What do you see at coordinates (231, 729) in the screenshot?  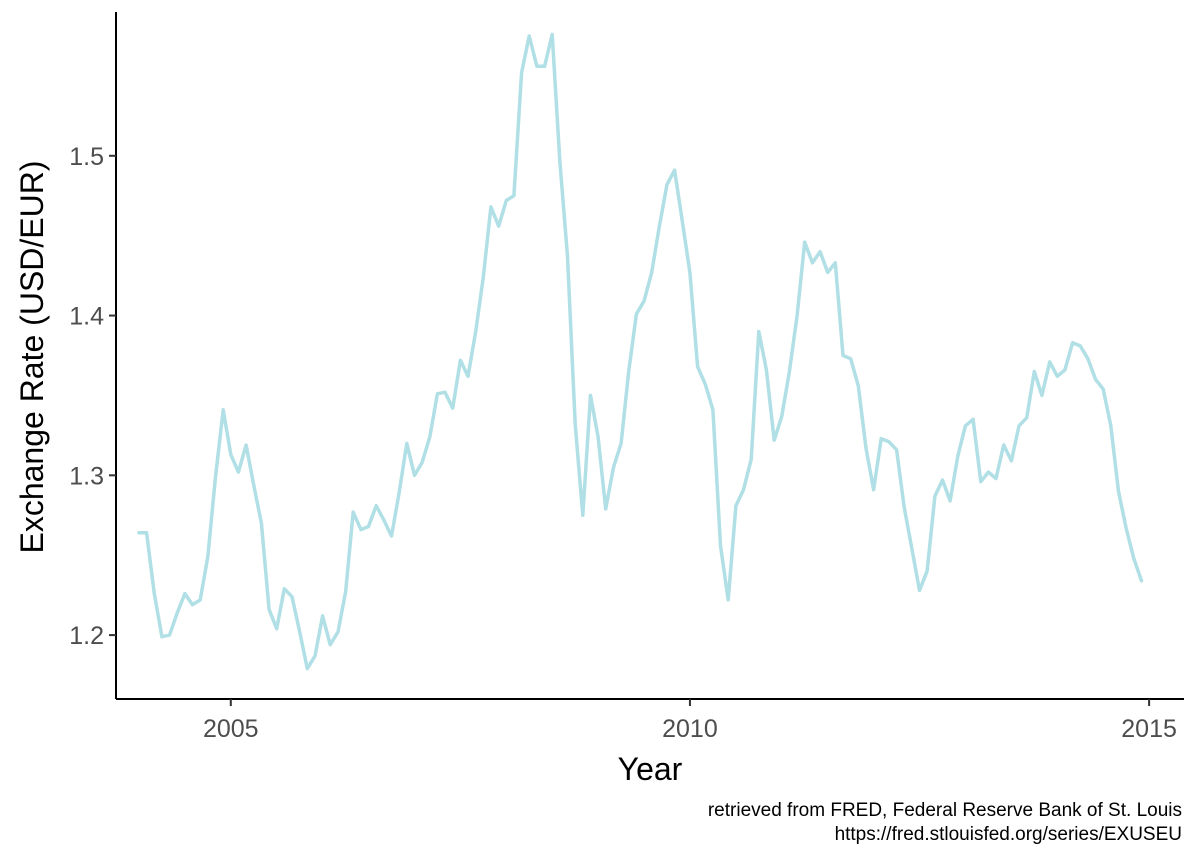 I see `x-tick-label: 2005` at bounding box center [231, 729].